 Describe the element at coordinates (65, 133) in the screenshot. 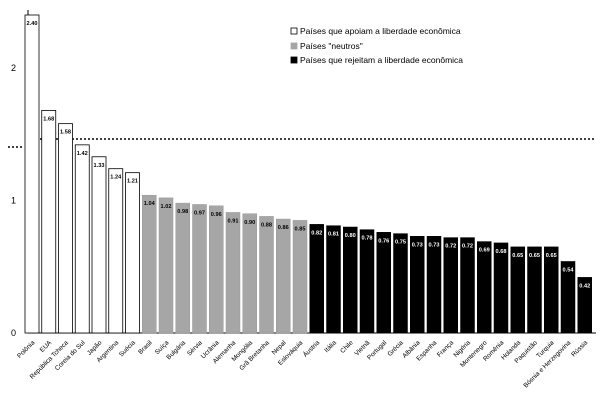

I see `data-label: 1.58` at that location.